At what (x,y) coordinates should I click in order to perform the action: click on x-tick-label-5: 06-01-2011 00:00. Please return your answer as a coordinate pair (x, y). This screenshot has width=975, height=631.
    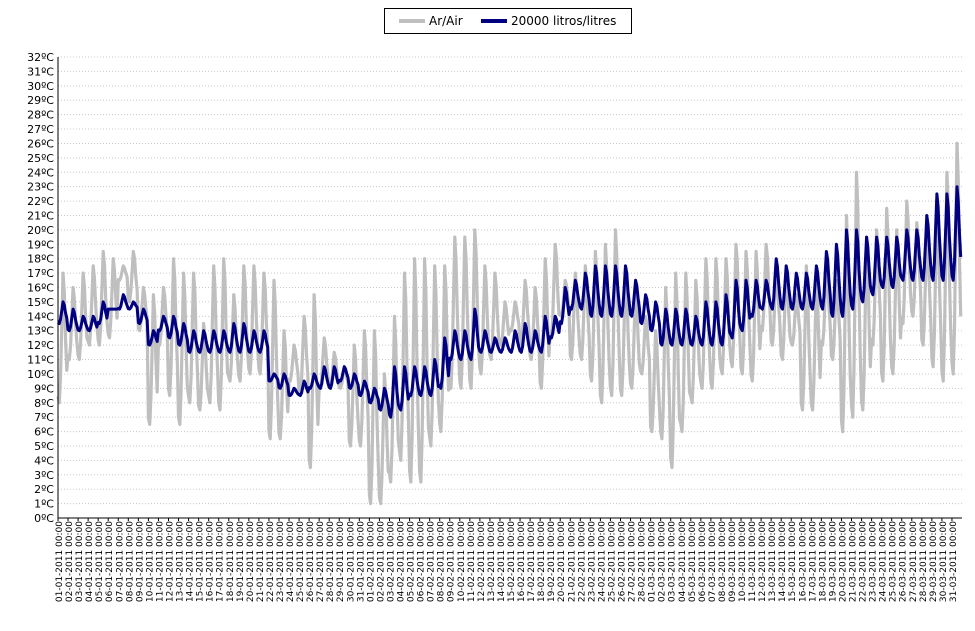
    Looking at the image, I should click on (110, 561).